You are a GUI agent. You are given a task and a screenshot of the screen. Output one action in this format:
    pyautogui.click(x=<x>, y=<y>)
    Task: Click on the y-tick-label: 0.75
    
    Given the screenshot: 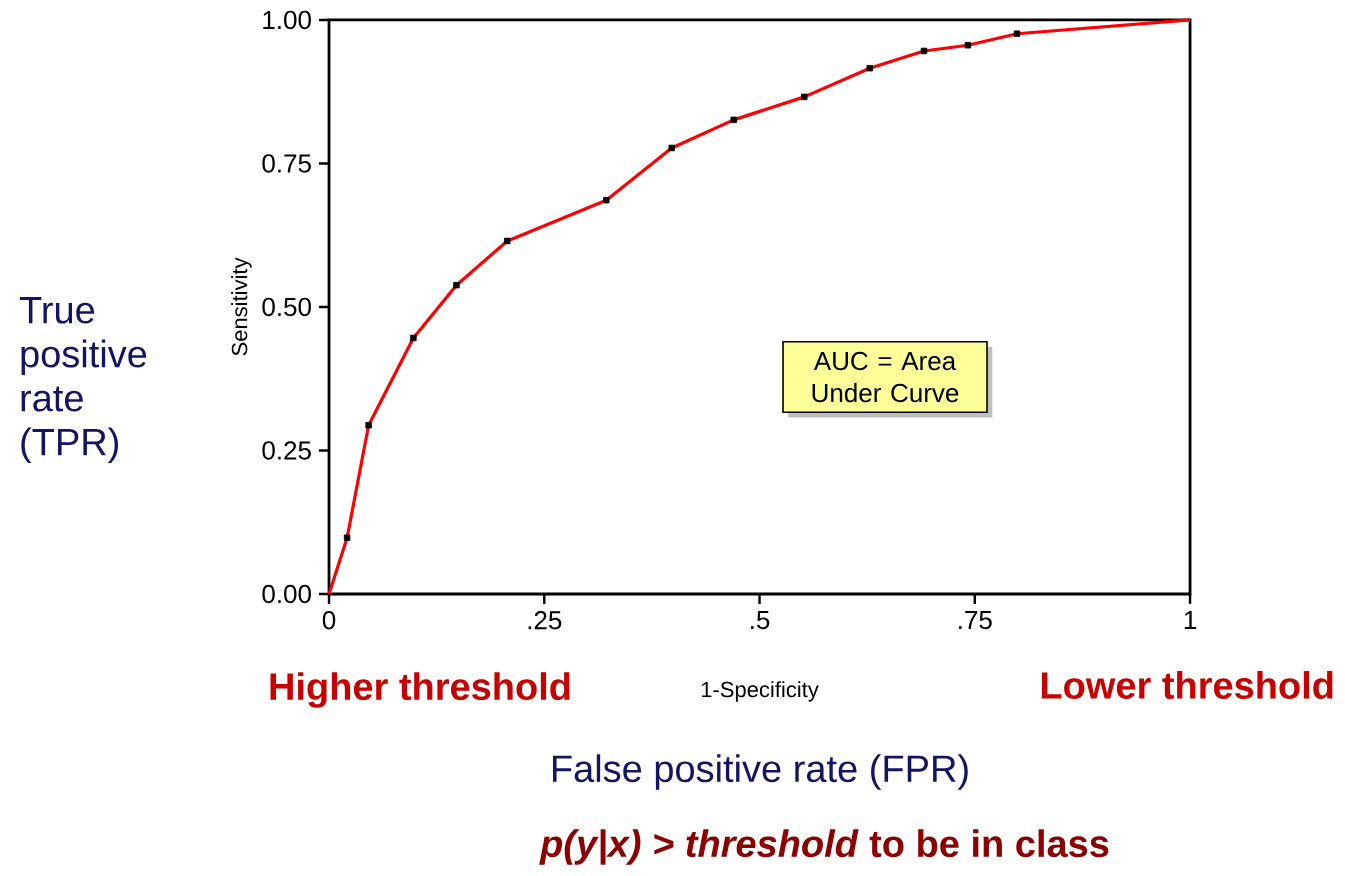 What is the action you would take?
    pyautogui.click(x=286, y=163)
    